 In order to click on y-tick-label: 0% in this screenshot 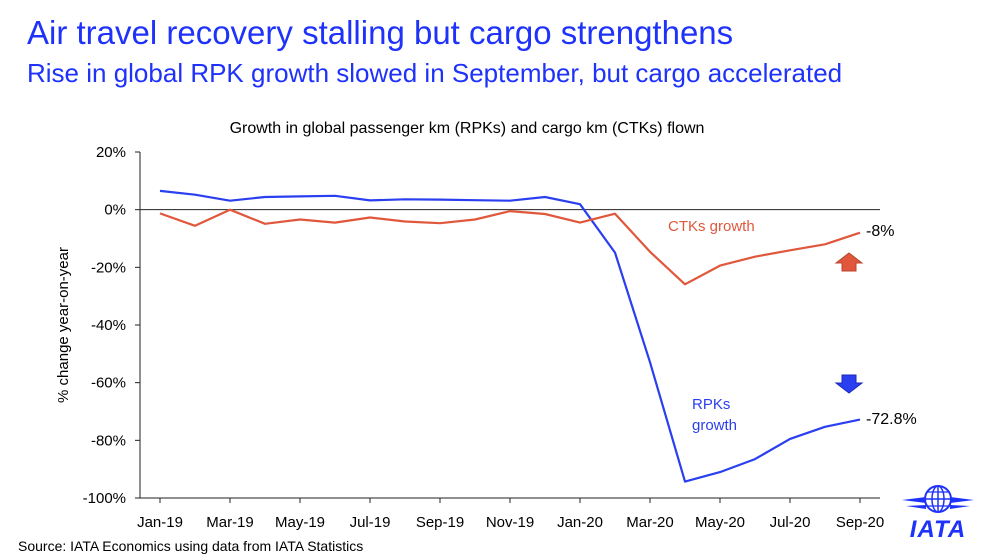, I will do `click(115, 210)`.